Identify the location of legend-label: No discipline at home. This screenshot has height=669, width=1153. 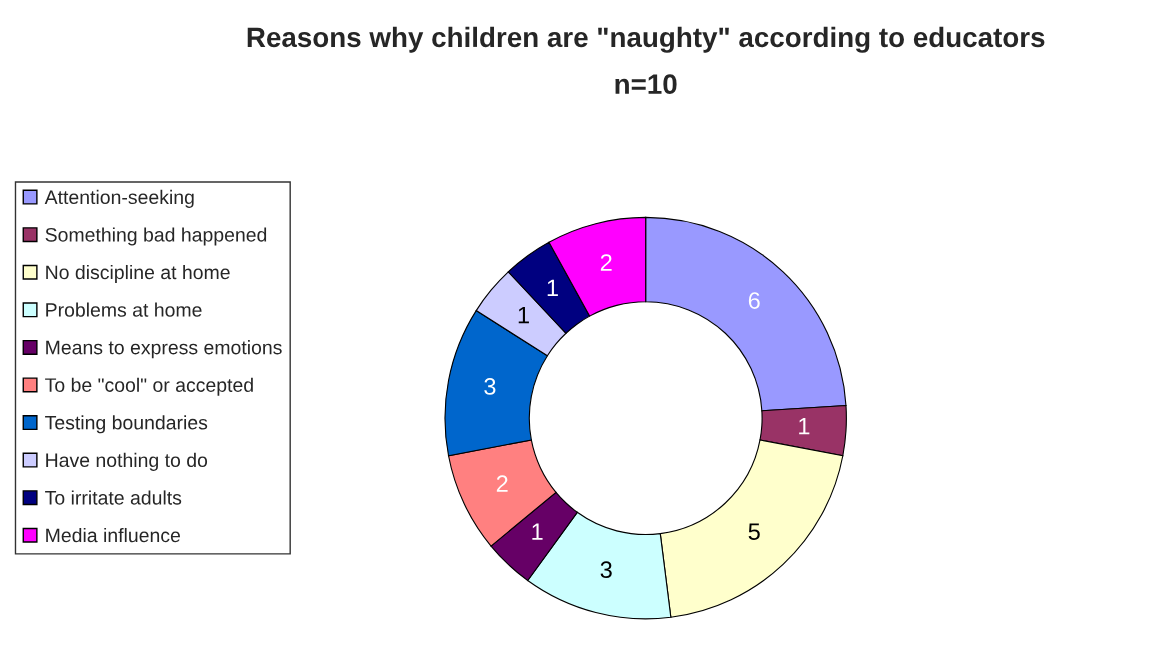
(138, 274).